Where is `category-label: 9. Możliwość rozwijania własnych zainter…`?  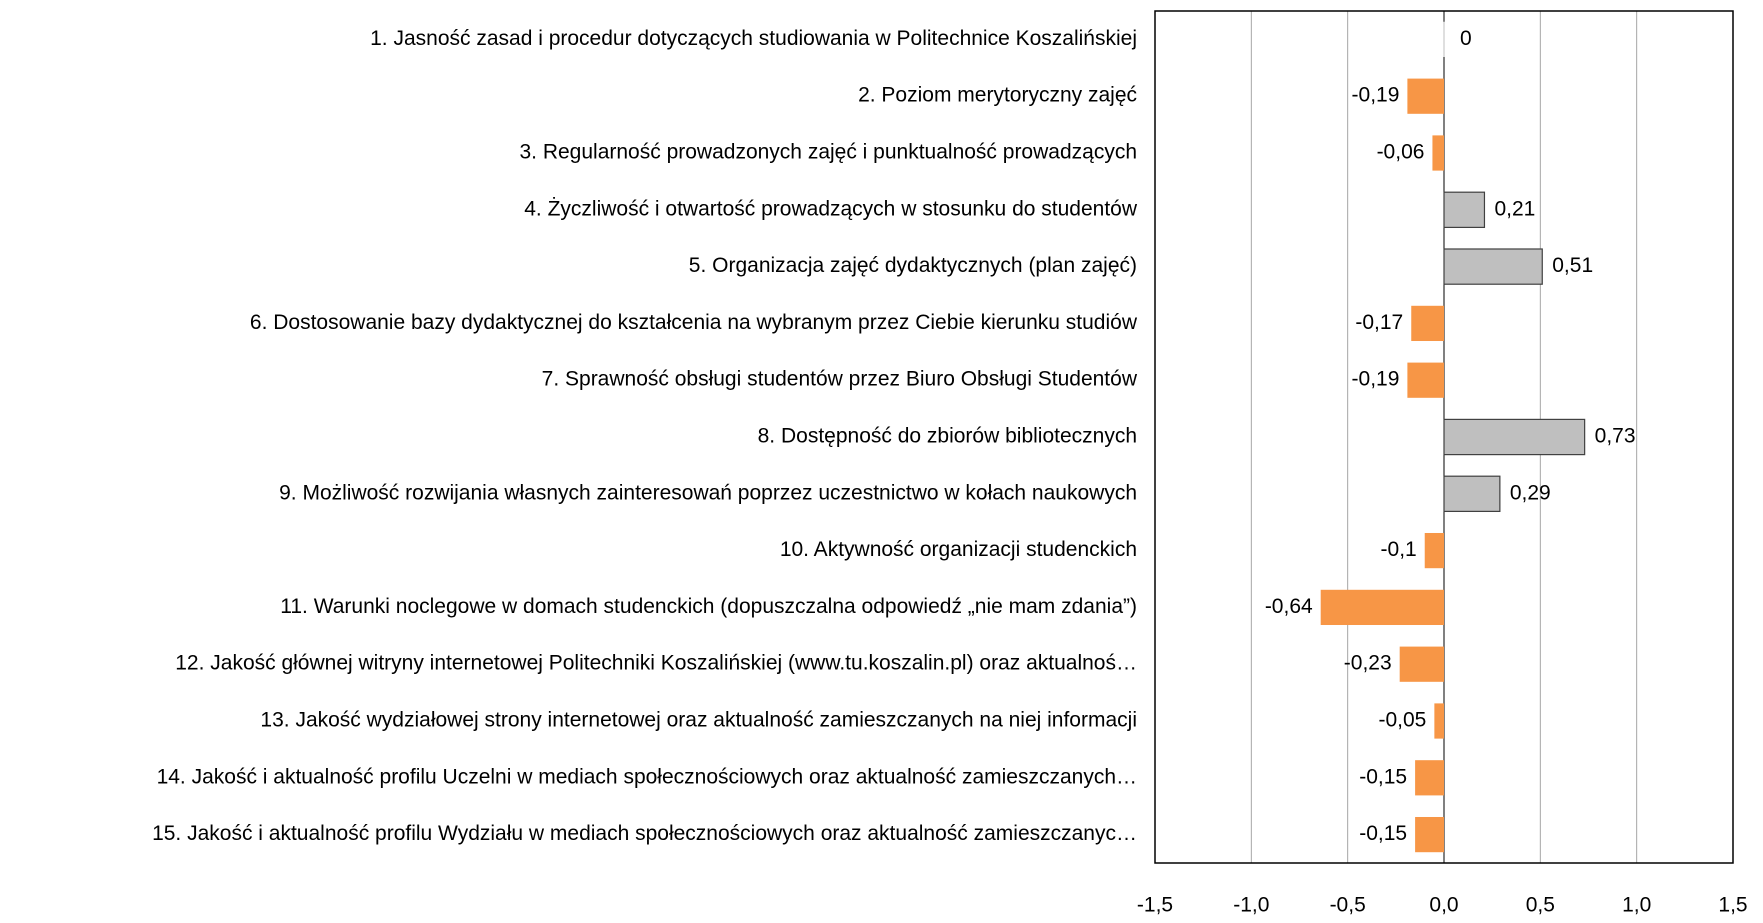 category-label: 9. Możliwość rozwijania własnych zainter… is located at coordinates (708, 492).